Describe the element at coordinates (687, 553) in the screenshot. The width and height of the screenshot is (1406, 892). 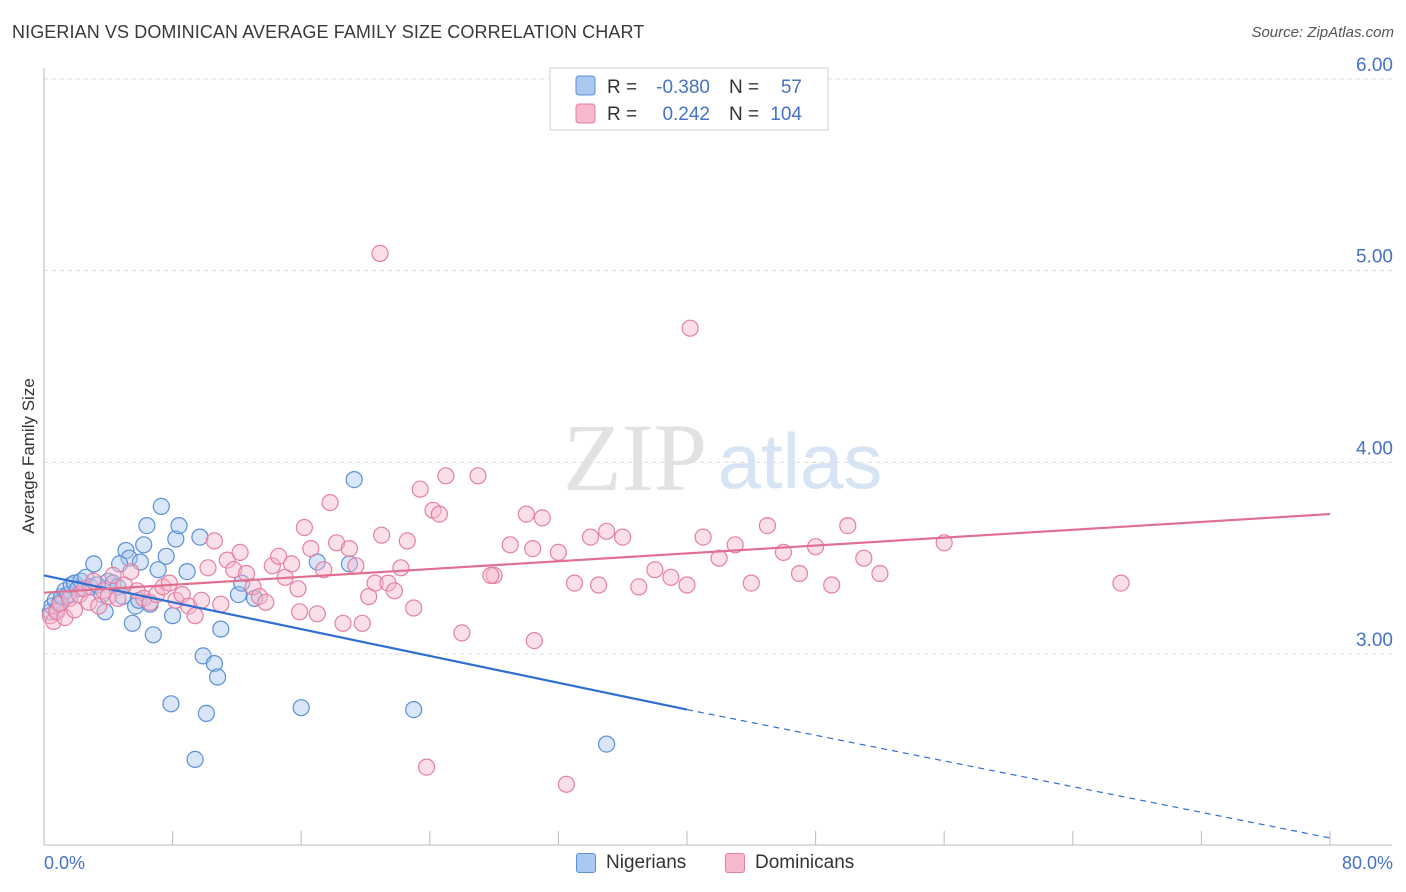
I see `dominicans-trend-line` at that location.